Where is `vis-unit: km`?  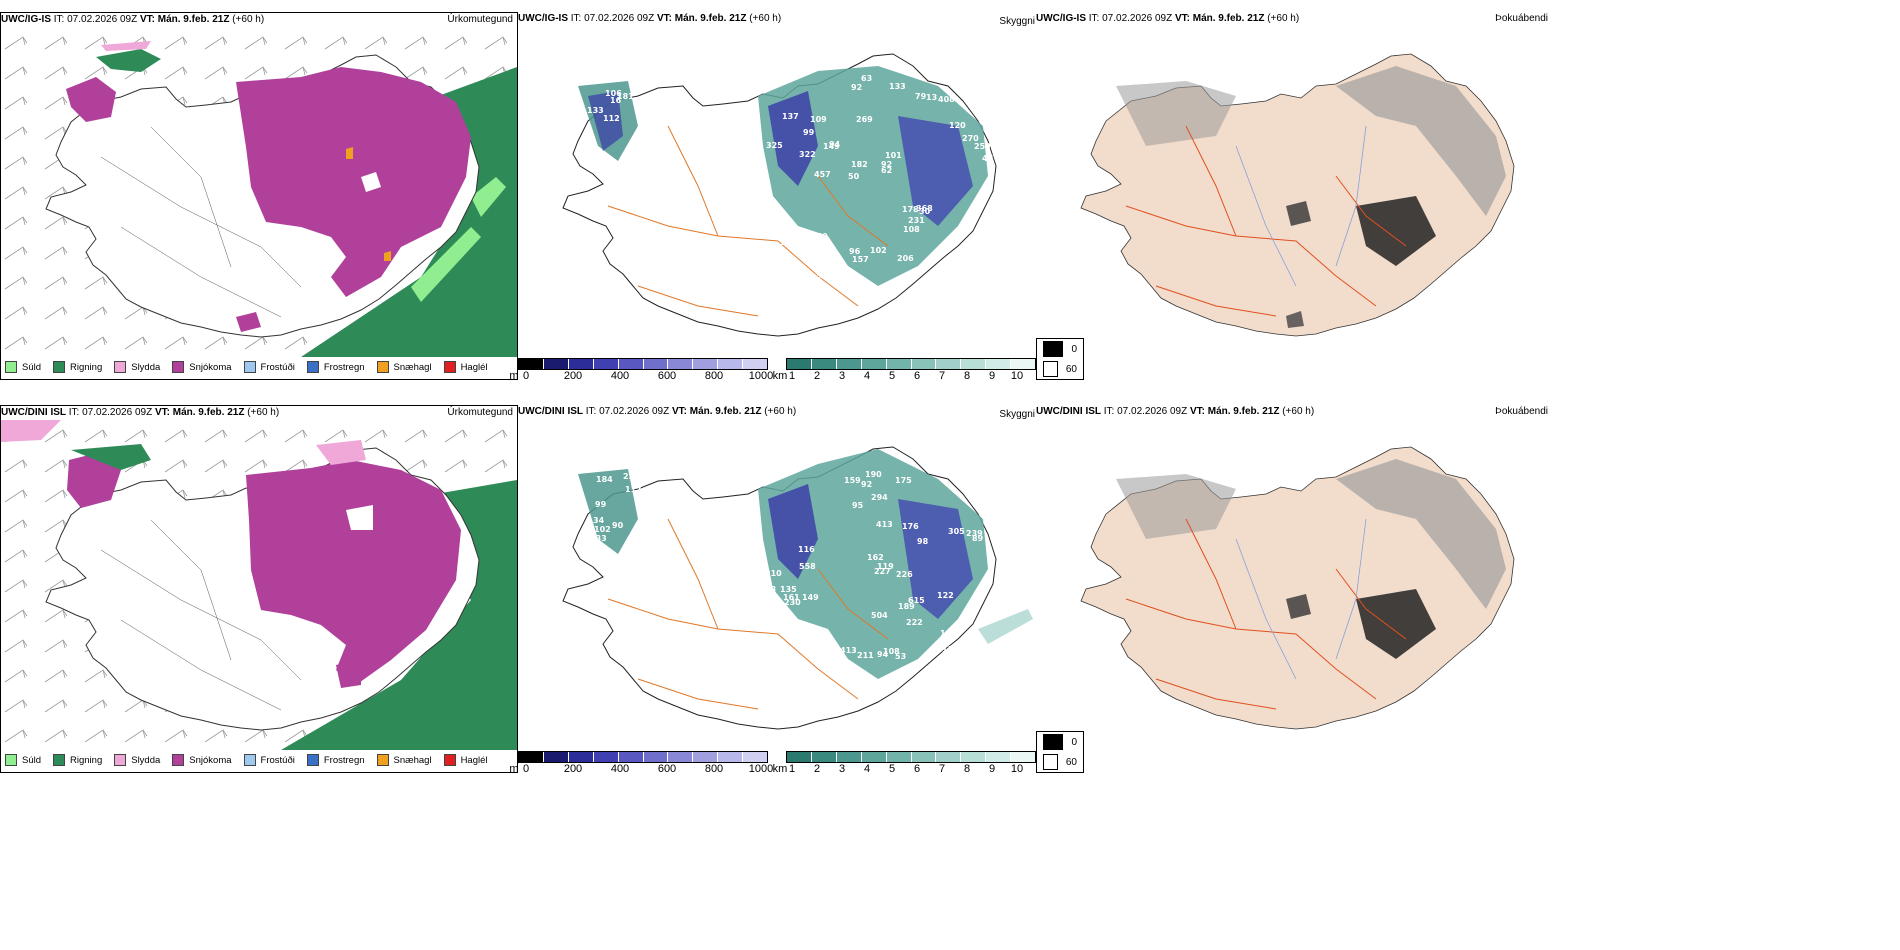 vis-unit: km is located at coordinates (780, 769).